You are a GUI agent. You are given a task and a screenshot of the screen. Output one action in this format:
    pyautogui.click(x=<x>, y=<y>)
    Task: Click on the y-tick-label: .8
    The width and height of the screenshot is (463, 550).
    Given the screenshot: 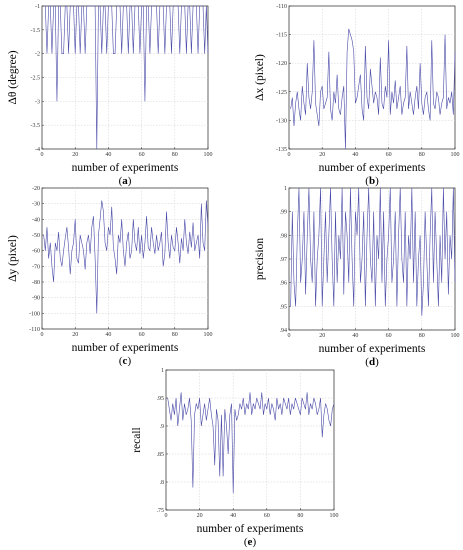 What is the action you would take?
    pyautogui.click(x=162, y=483)
    